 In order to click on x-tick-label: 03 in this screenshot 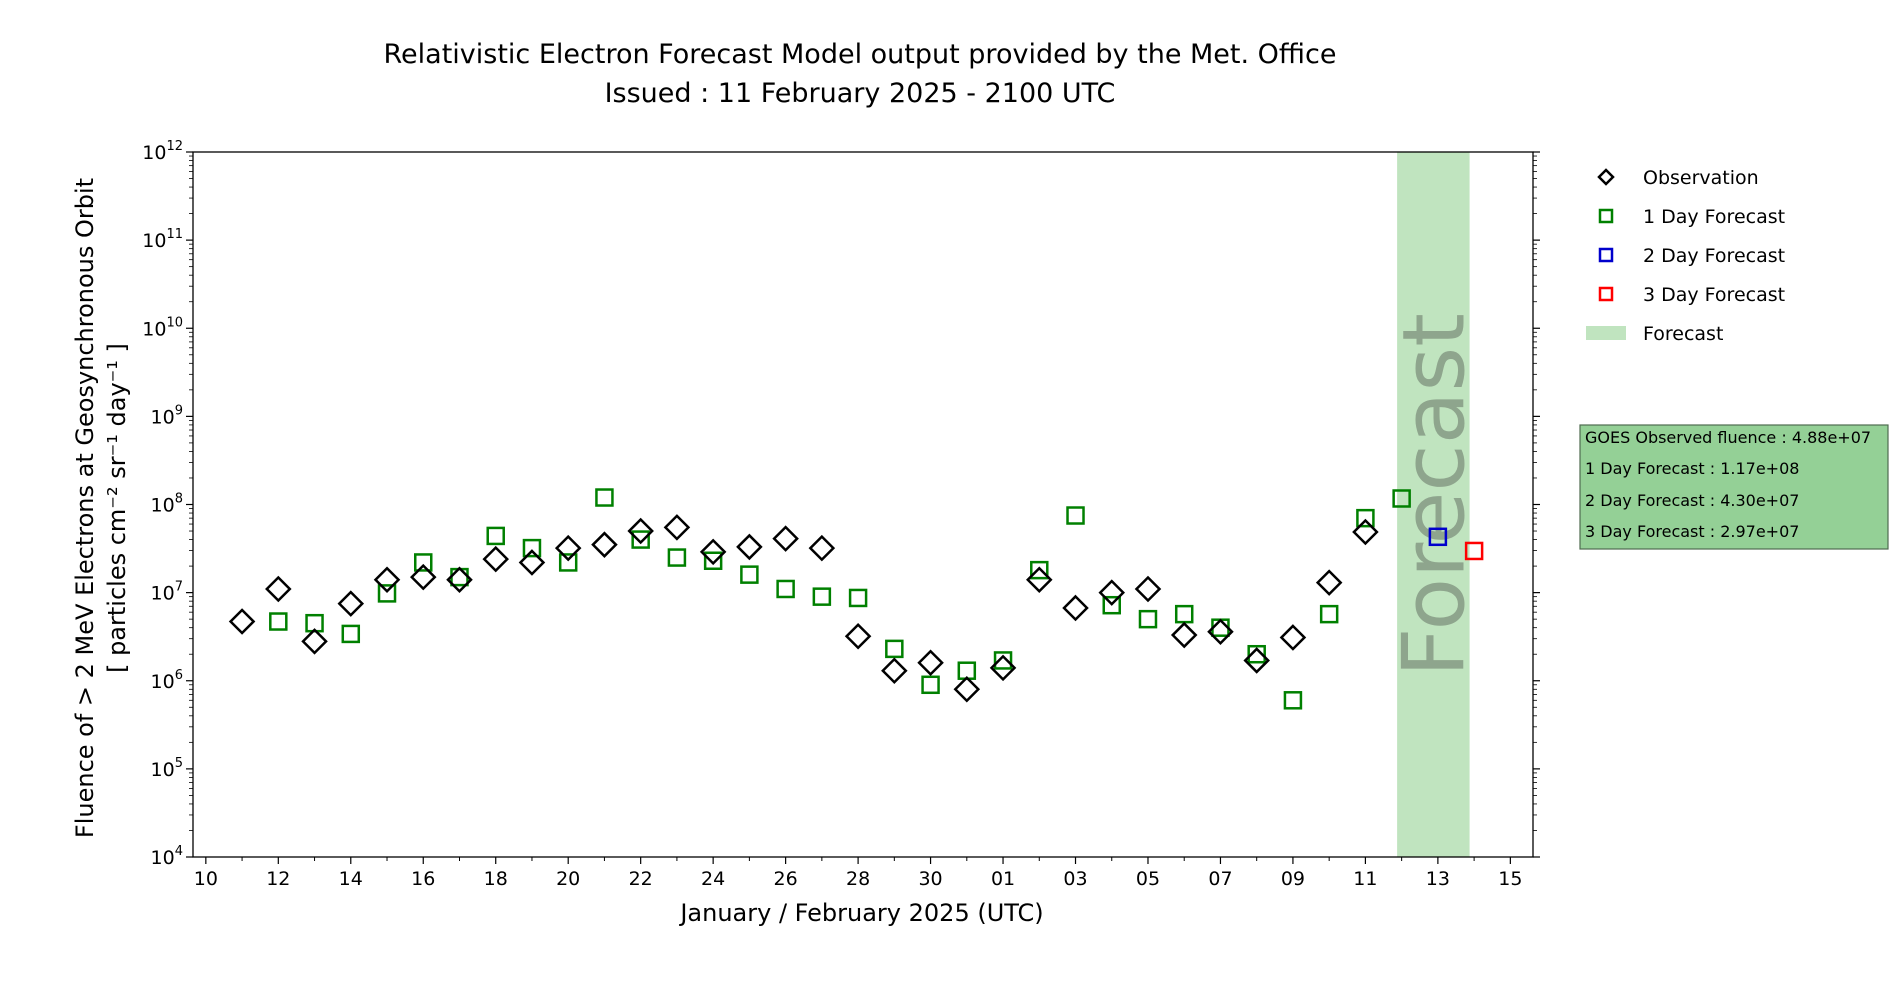, I will do `click(1075, 879)`.